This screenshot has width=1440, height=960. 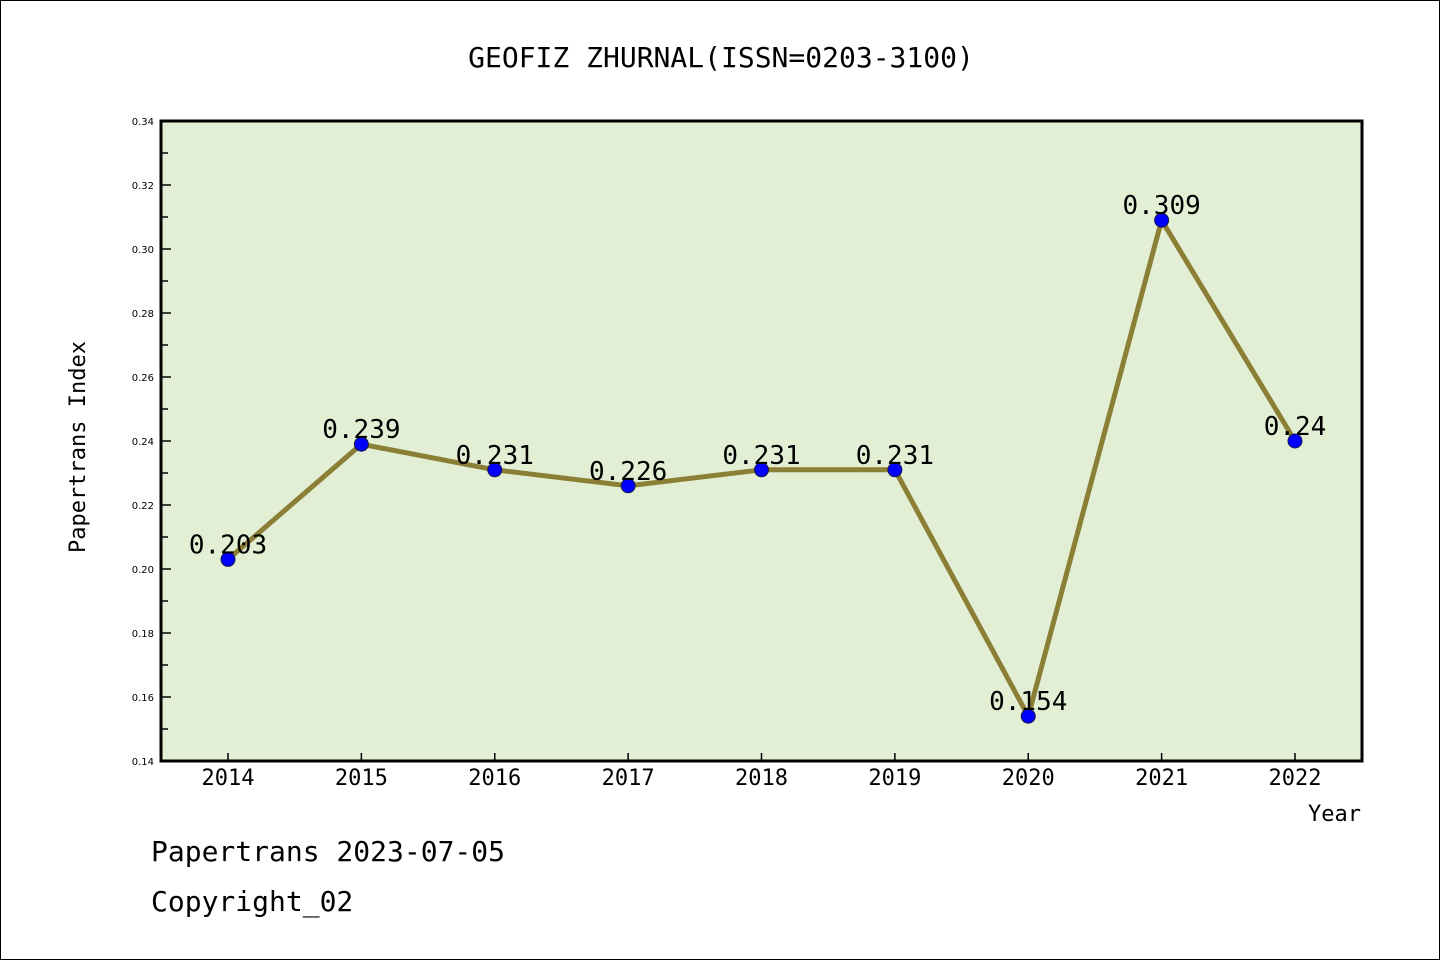 I want to click on x-tick-label: 2022, so click(x=1295, y=778).